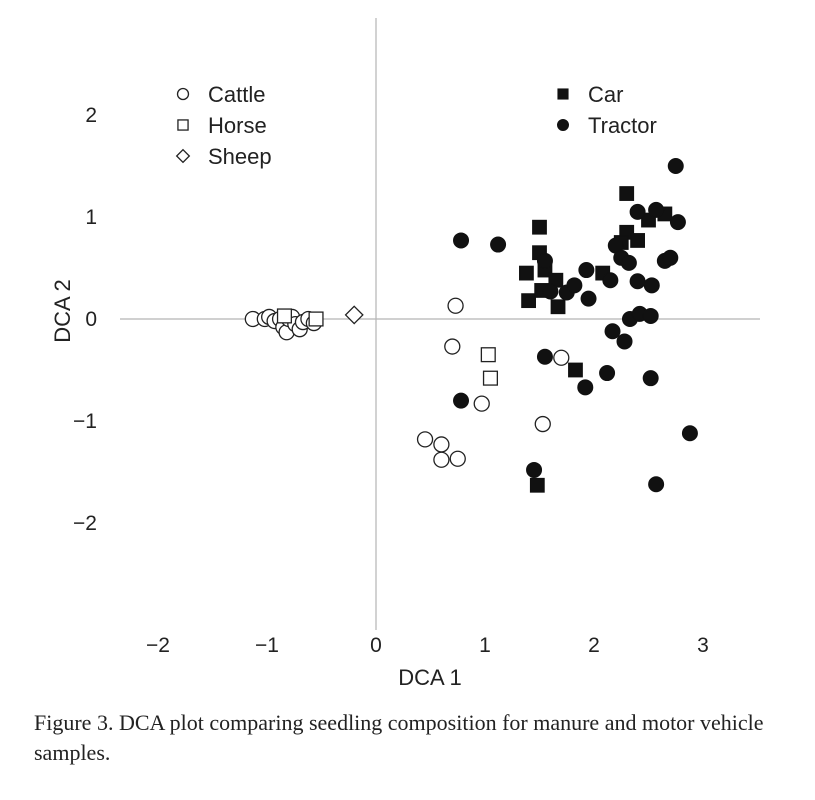  I want to click on legend-label-car: Car, so click(605, 94).